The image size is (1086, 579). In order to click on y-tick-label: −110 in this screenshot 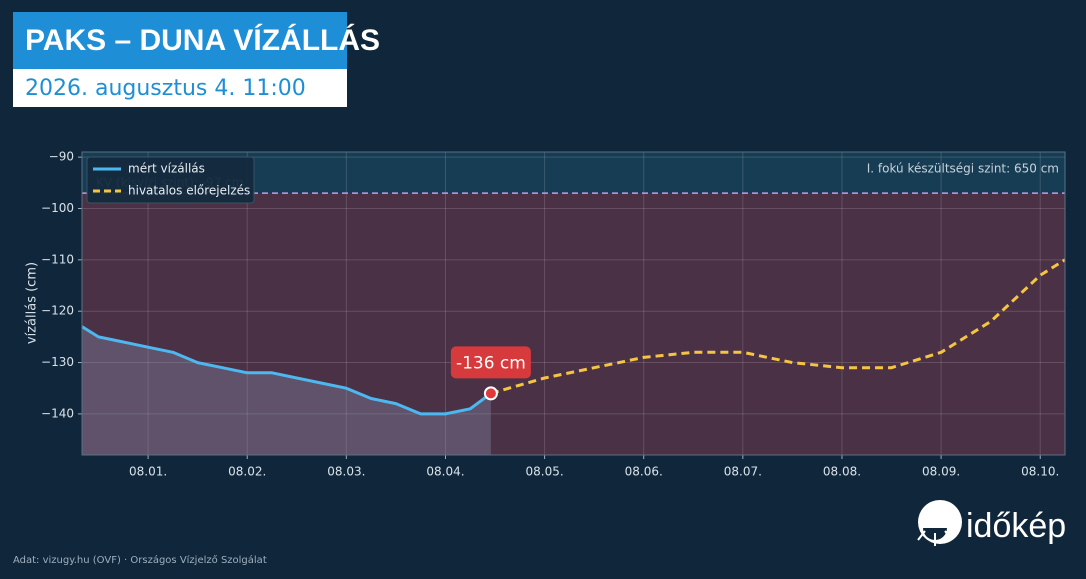, I will do `click(57, 259)`.